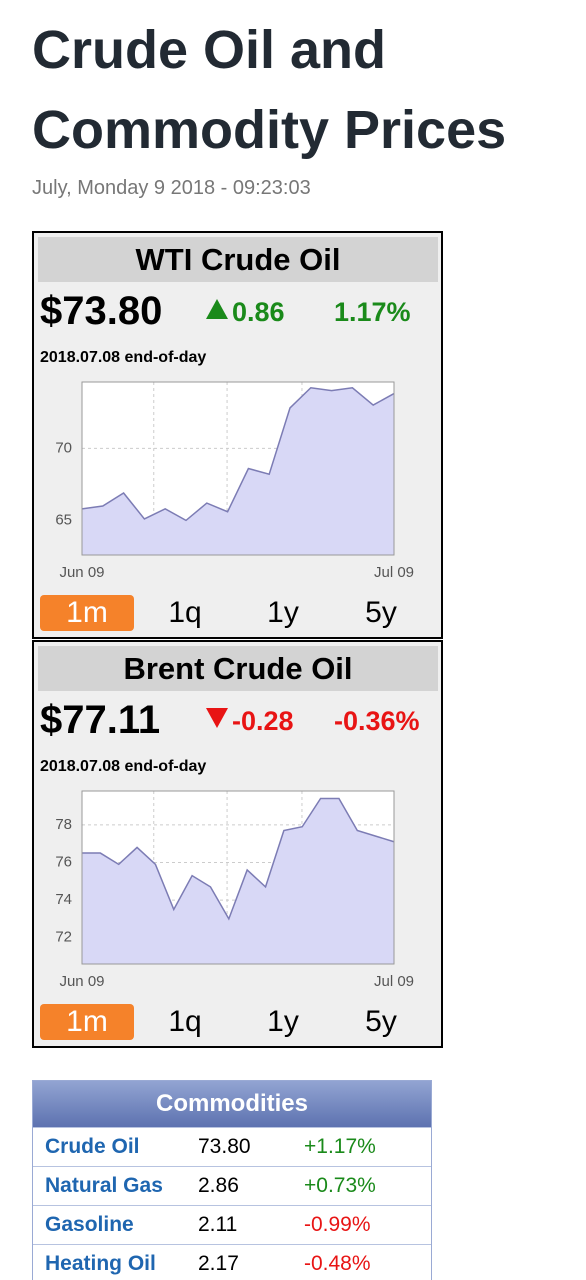 Image resolution: width=586 pixels, height=1280 pixels. Describe the element at coordinates (337, 1263) in the screenshot. I see `commodity-change: -0.48%` at that location.